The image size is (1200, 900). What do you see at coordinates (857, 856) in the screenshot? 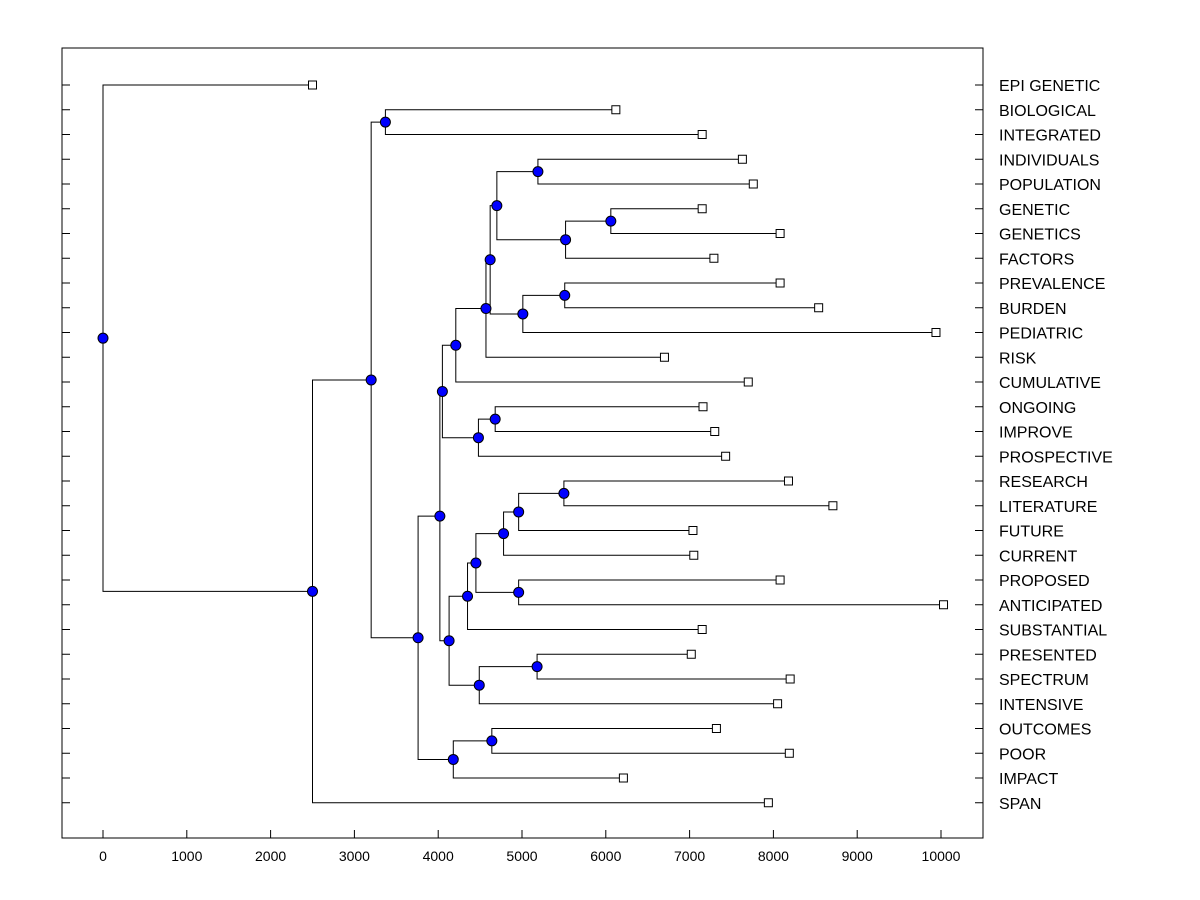
I see `x-tick-label: 9000` at bounding box center [857, 856].